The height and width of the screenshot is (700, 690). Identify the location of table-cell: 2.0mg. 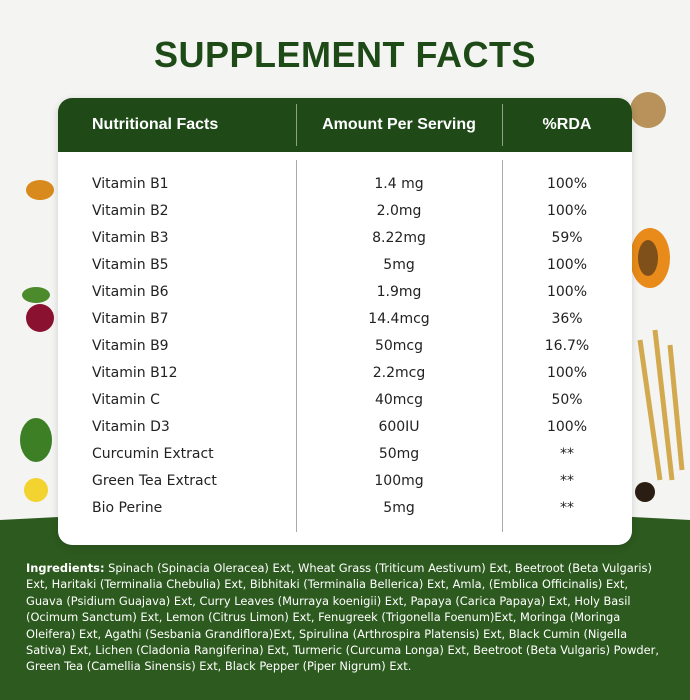
(399, 211).